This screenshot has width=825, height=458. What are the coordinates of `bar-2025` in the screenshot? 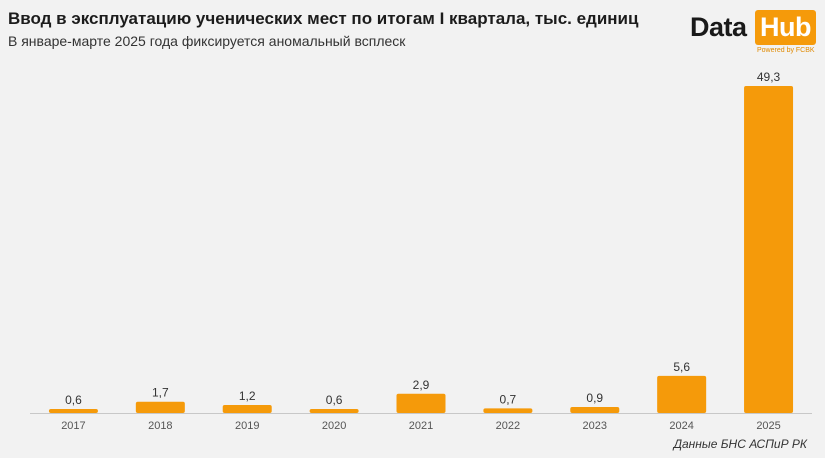 It's located at (769, 249).